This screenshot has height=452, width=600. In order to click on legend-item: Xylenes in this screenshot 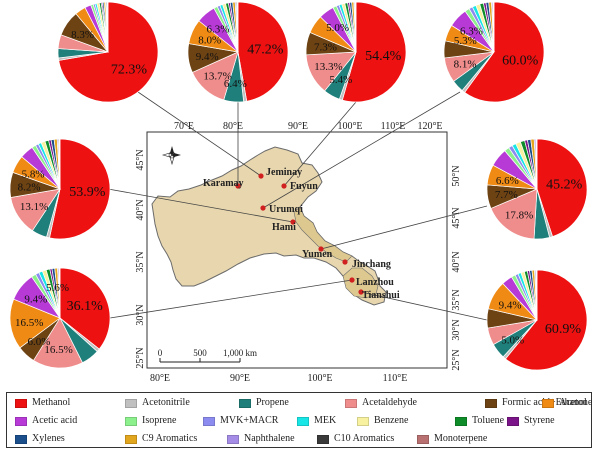, I will do `click(40, 439)`.